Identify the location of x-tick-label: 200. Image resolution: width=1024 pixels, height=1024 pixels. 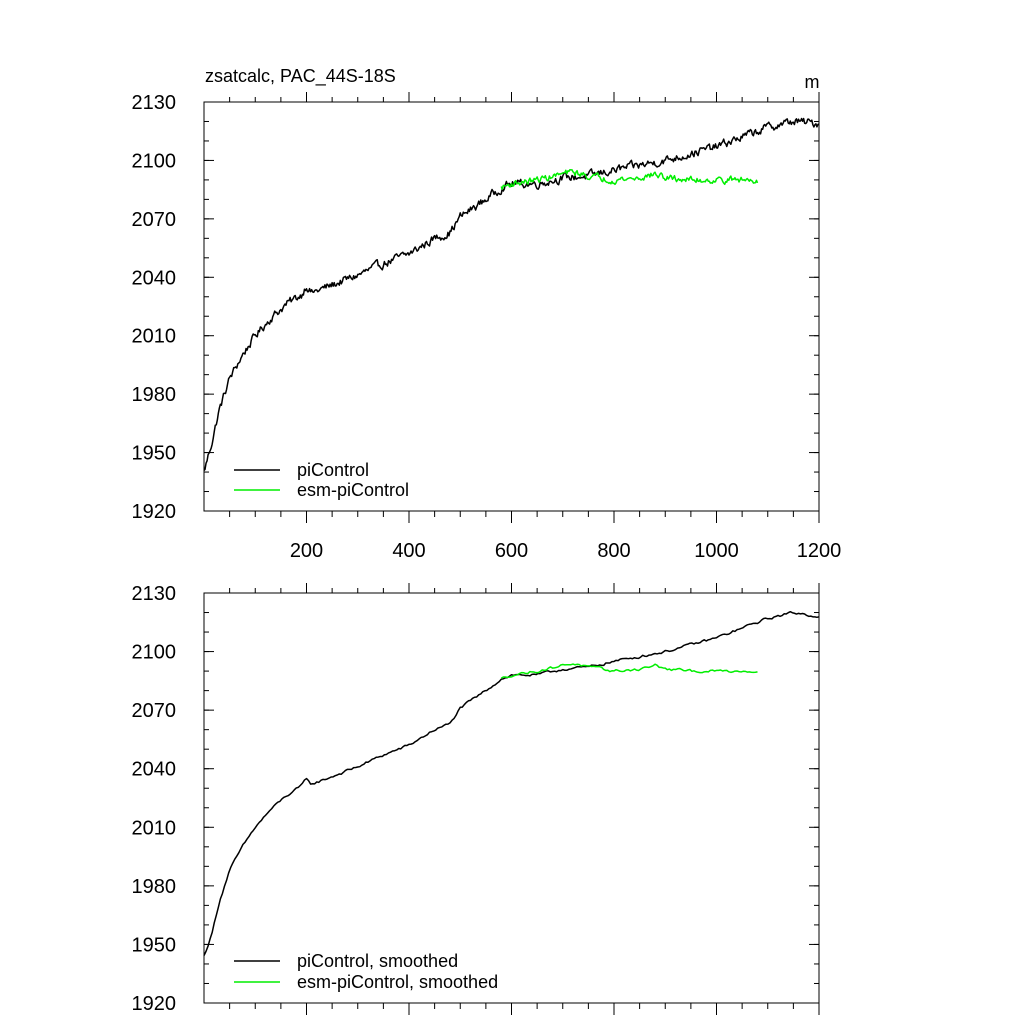
(306, 551).